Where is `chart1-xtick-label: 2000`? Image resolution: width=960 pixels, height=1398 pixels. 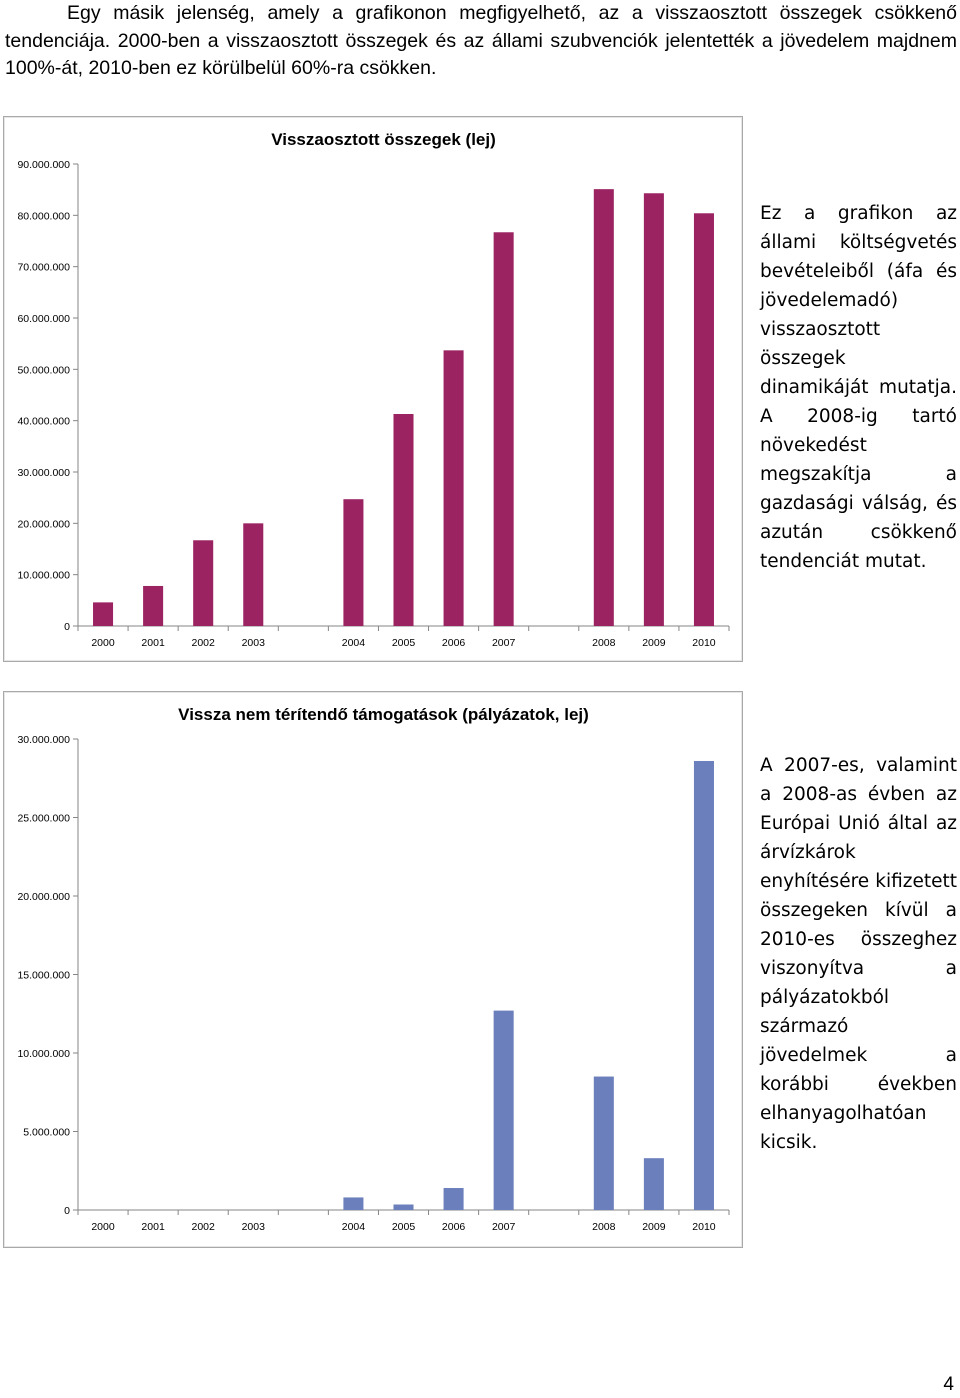
chart1-xtick-label: 2000 is located at coordinates (103, 643).